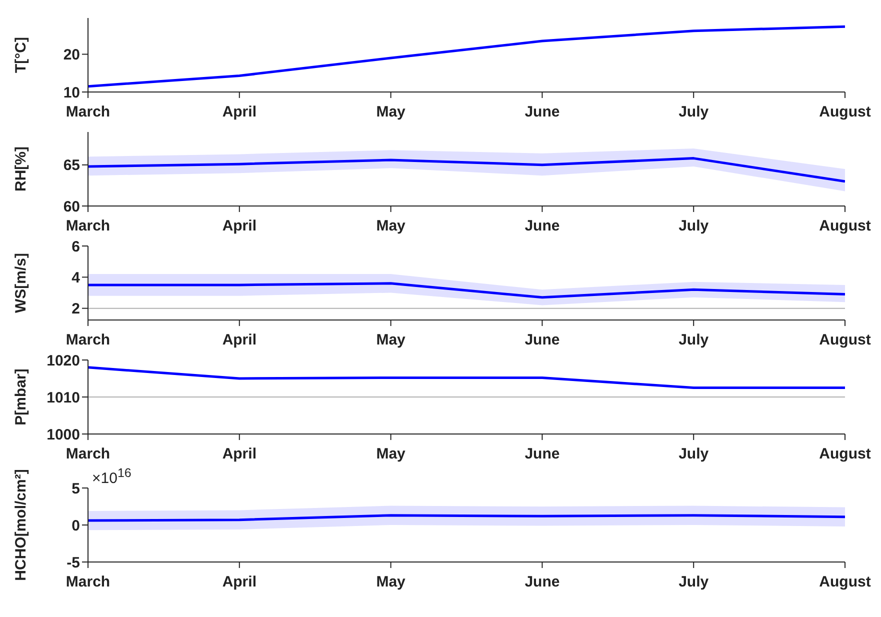 The height and width of the screenshot is (617, 881). Describe the element at coordinates (21, 169) in the screenshot. I see `y-axis-title: RH[%]` at that location.